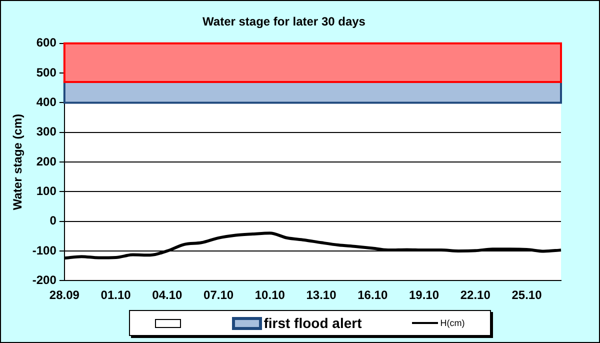 The height and width of the screenshot is (343, 600). What do you see at coordinates (167, 295) in the screenshot?
I see `x-tick-label: 04.10` at bounding box center [167, 295].